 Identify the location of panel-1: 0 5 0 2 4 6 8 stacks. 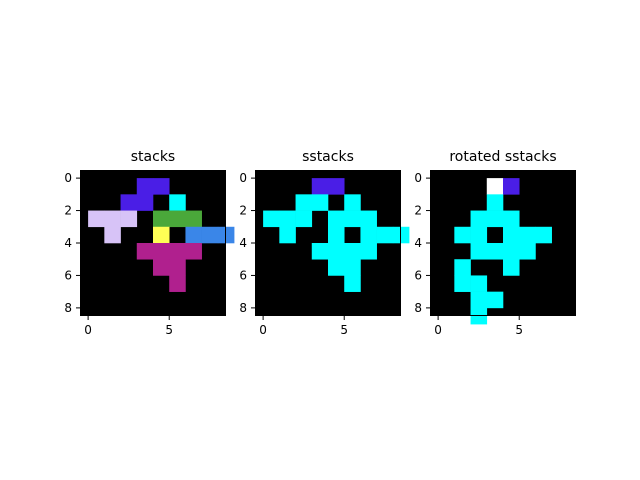
(149, 243).